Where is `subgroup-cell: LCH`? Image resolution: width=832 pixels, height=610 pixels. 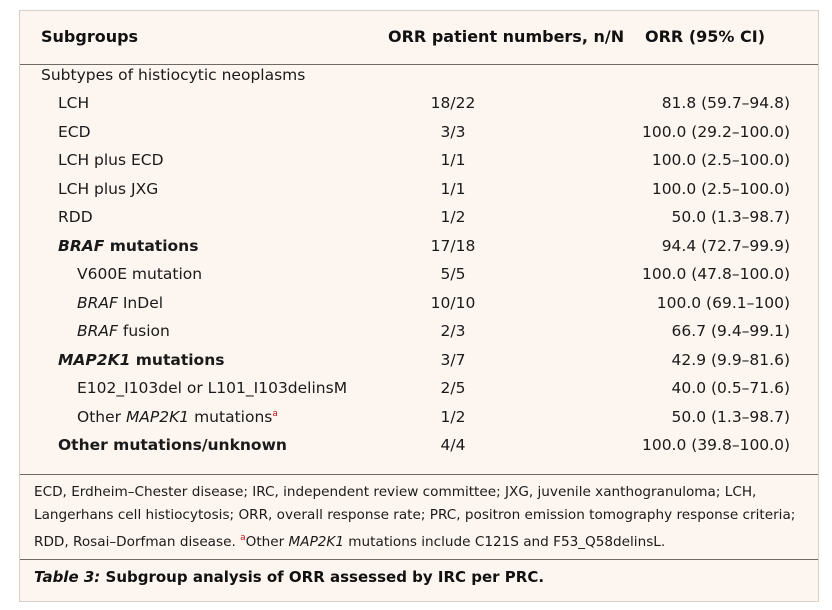
subgroup-cell: LCH is located at coordinates (74, 103).